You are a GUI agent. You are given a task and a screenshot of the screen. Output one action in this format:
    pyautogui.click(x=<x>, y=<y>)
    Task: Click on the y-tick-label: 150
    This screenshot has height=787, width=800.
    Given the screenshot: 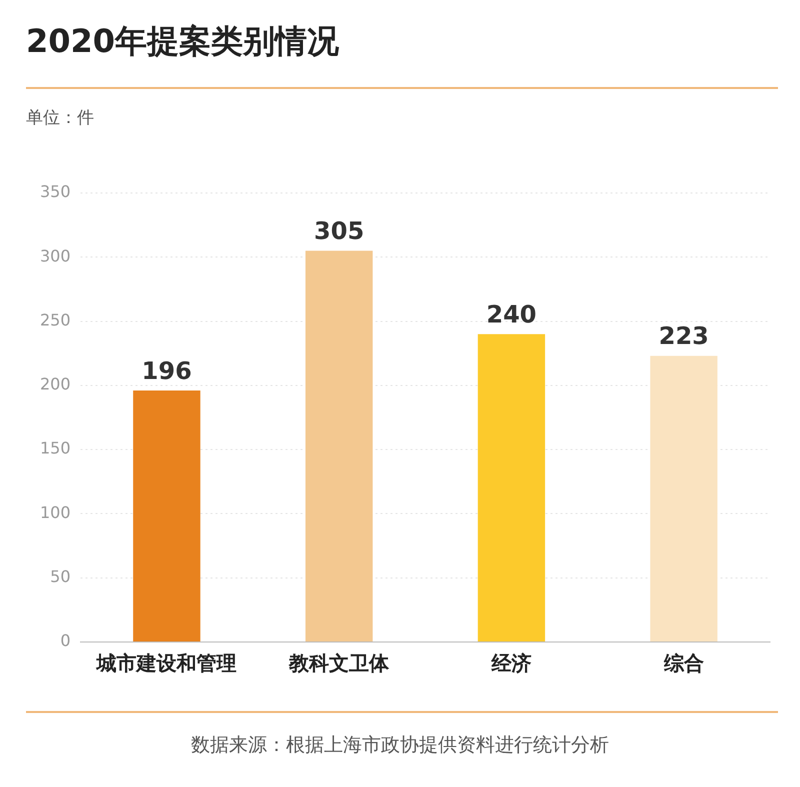 What is the action you would take?
    pyautogui.click(x=55, y=448)
    